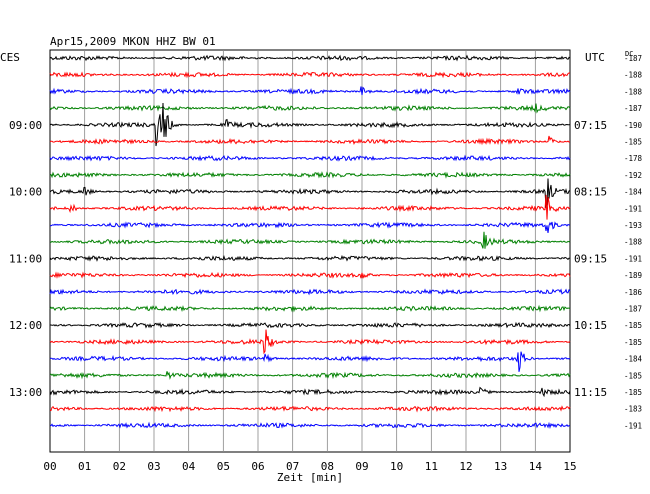 The width and height of the screenshot is (650, 494). I want to click on x-axis-label: Zeit [min], so click(310, 477).